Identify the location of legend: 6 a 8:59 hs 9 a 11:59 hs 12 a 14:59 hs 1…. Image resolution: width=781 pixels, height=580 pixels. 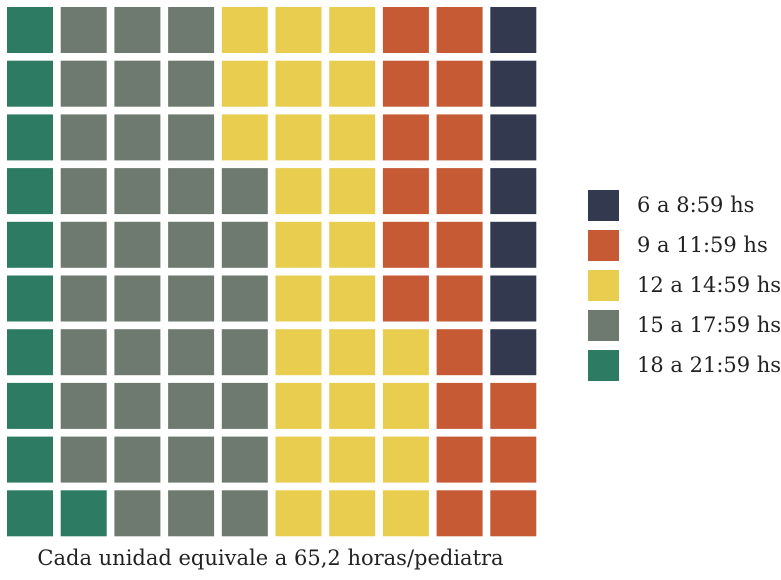
(684, 288).